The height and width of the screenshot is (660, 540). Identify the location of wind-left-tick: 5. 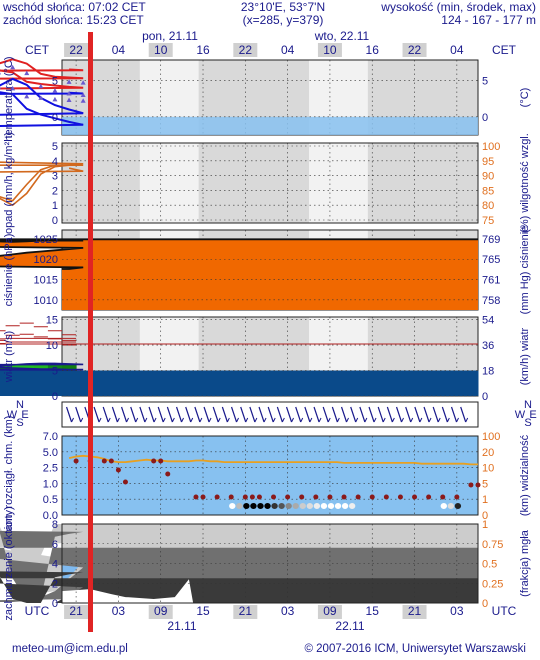
(55, 372).